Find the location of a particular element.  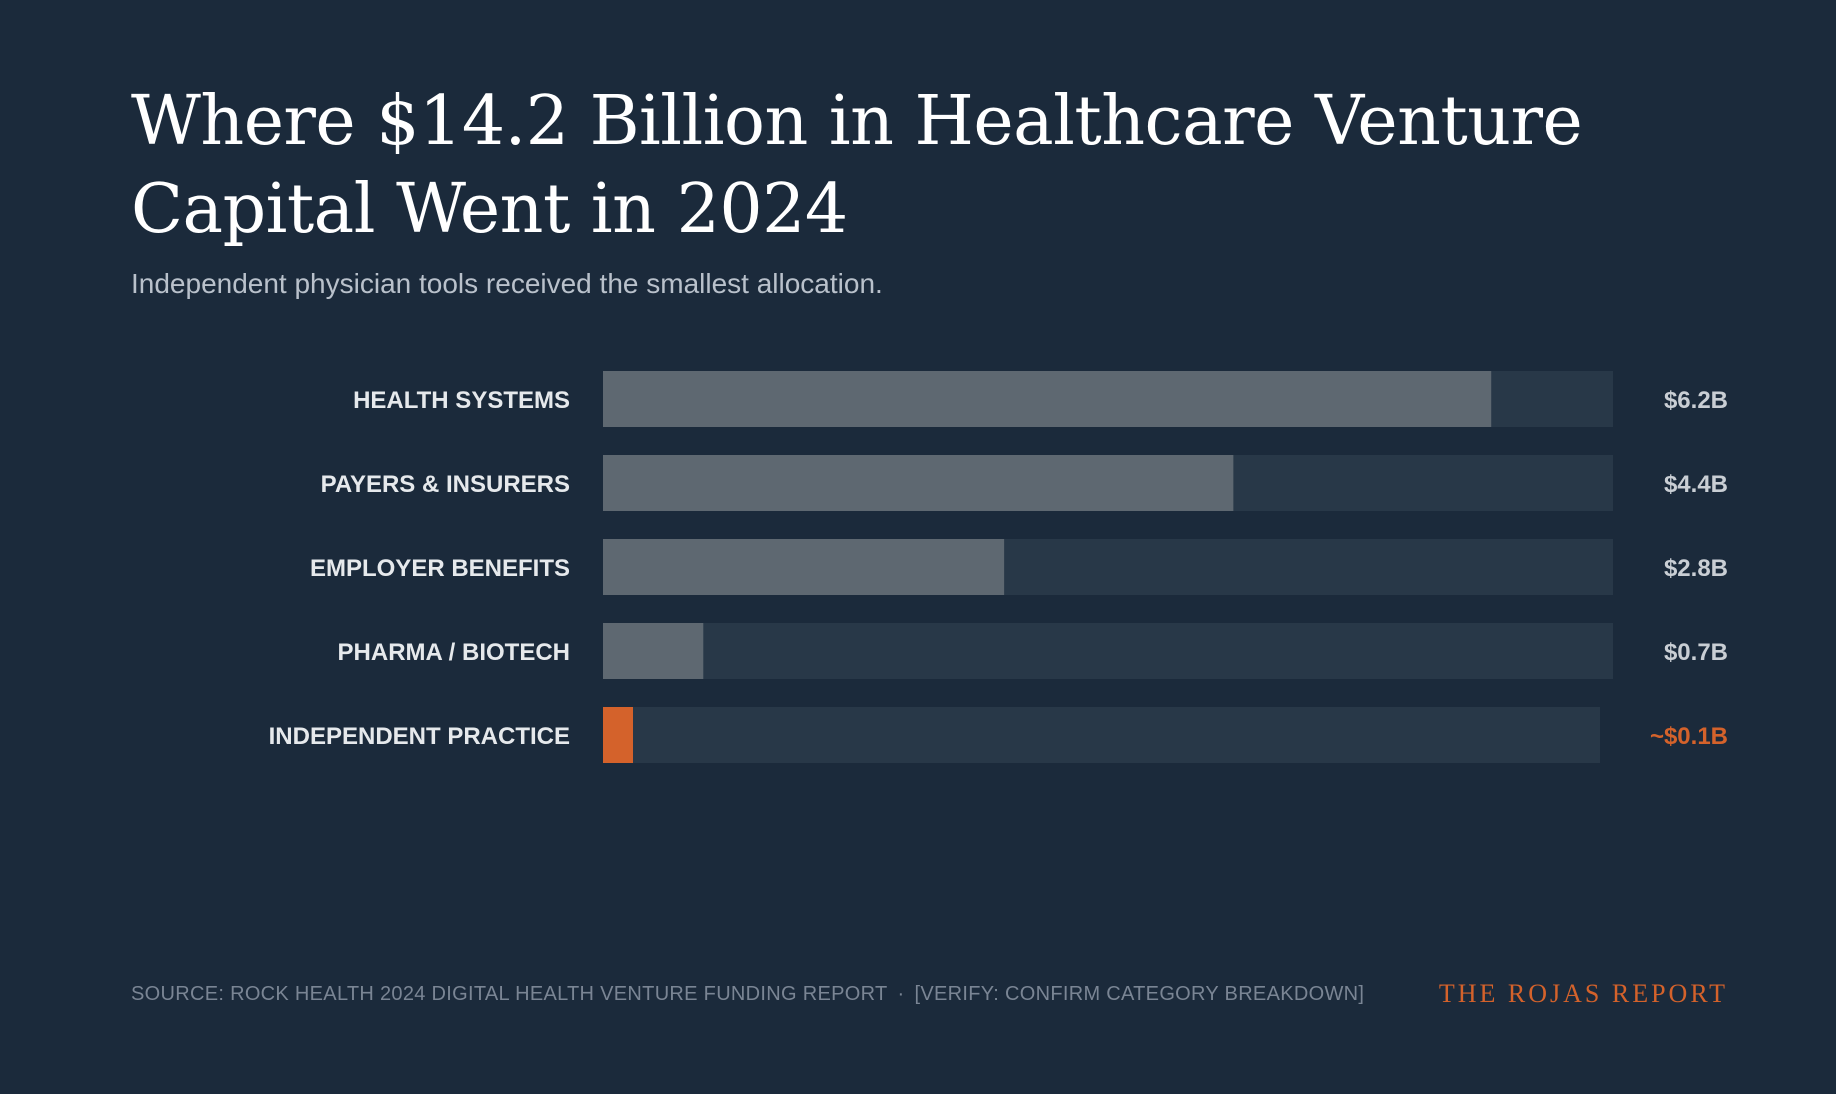

bar-row-employer-benefits: EMPLOYER BENEFITS $2.8B is located at coordinates (1019, 567).